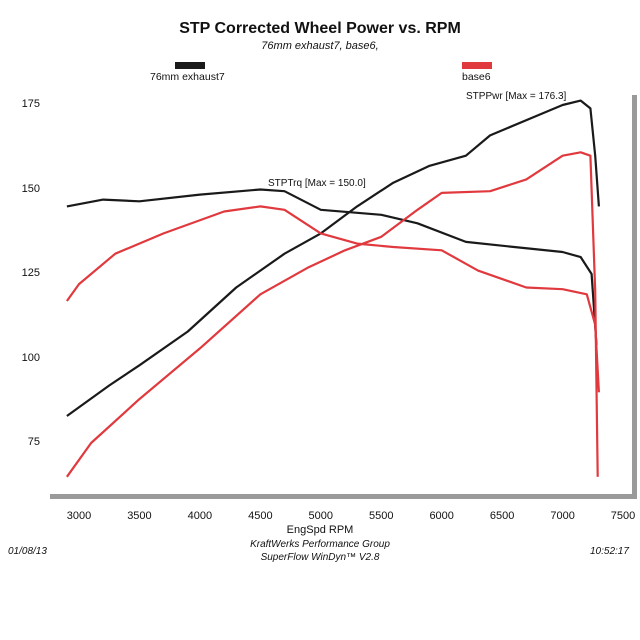 This screenshot has height=640, width=640. Describe the element at coordinates (30, 273) in the screenshot. I see `y-tick-label: 125` at that location.